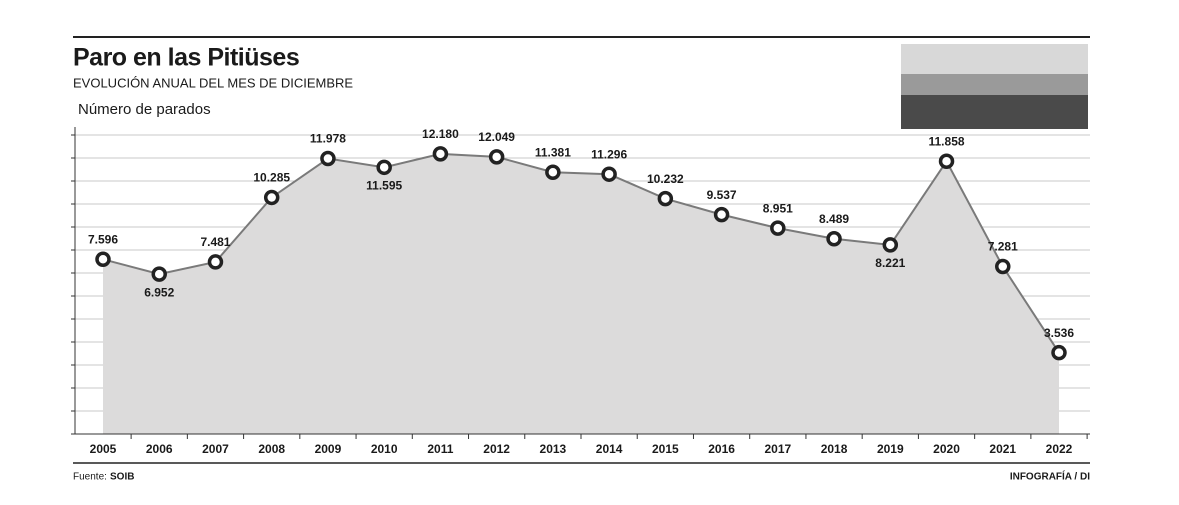 Image resolution: width=1179 pixels, height=505 pixels. Describe the element at coordinates (609, 154) in the screenshot. I see `value-label: 11.296` at that location.